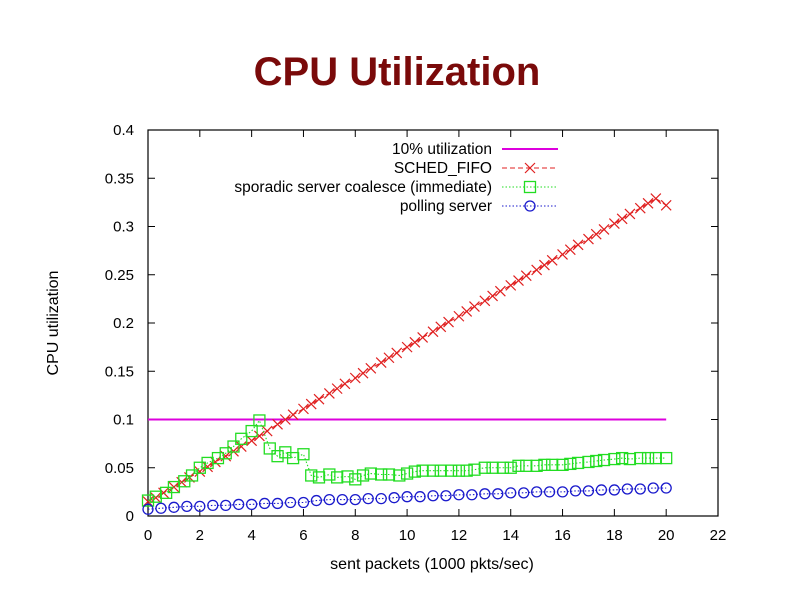 Image resolution: width=794 pixels, height=595 pixels. Describe the element at coordinates (510, 535) in the screenshot. I see `x-tick-label: 14` at that location.